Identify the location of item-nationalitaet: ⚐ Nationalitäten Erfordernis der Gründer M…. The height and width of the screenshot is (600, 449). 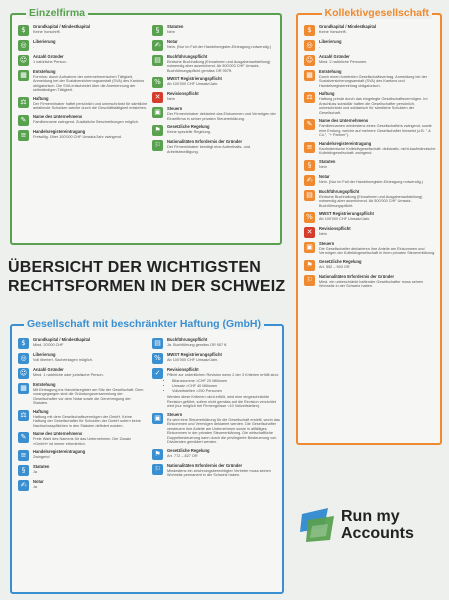
(216, 470).